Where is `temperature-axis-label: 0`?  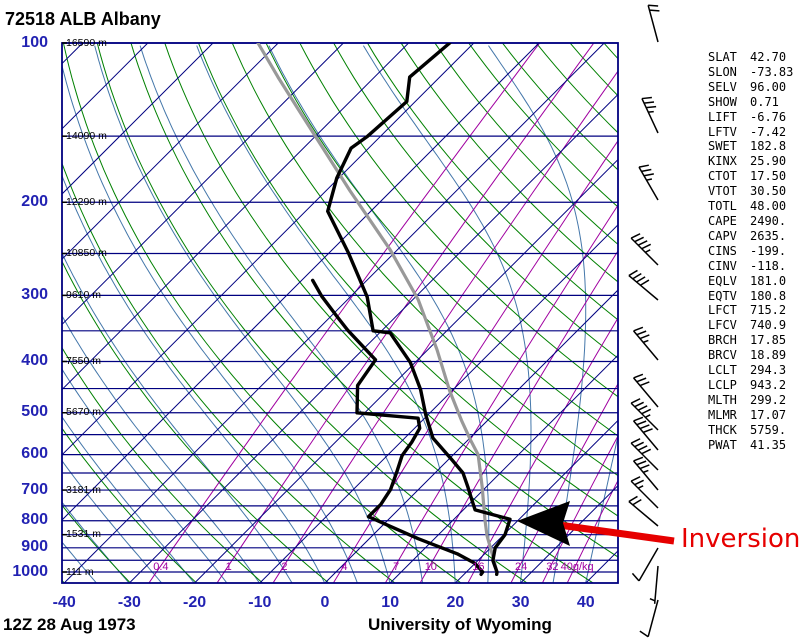 temperature-axis-label: 0 is located at coordinates (325, 602).